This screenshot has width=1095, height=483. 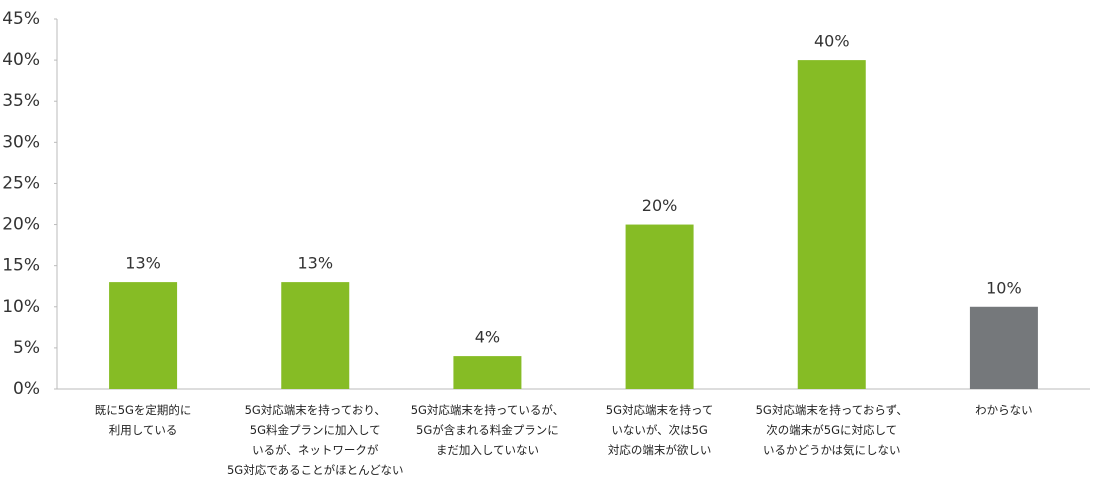 What do you see at coordinates (143, 420) in the screenshot?
I see `x-tick-label: 既に5Gを定期的に 利用している` at bounding box center [143, 420].